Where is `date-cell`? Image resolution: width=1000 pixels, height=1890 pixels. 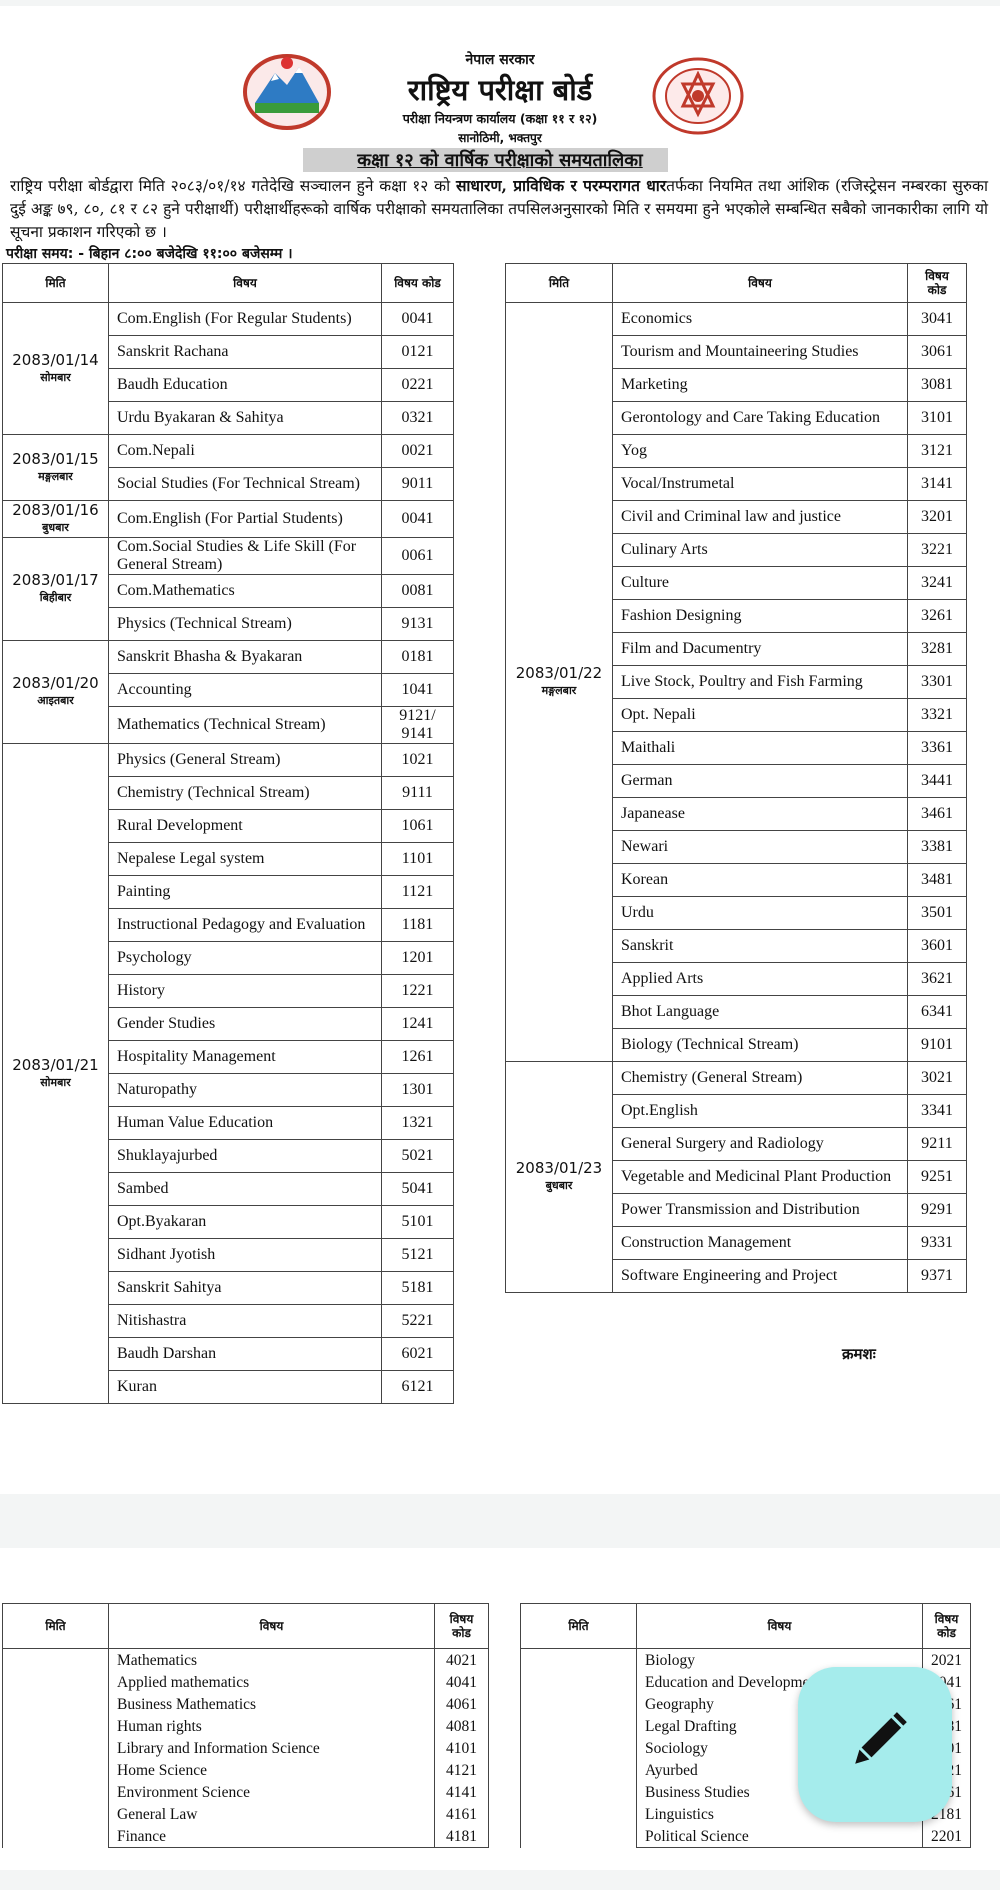
date-cell is located at coordinates (55, 1748).